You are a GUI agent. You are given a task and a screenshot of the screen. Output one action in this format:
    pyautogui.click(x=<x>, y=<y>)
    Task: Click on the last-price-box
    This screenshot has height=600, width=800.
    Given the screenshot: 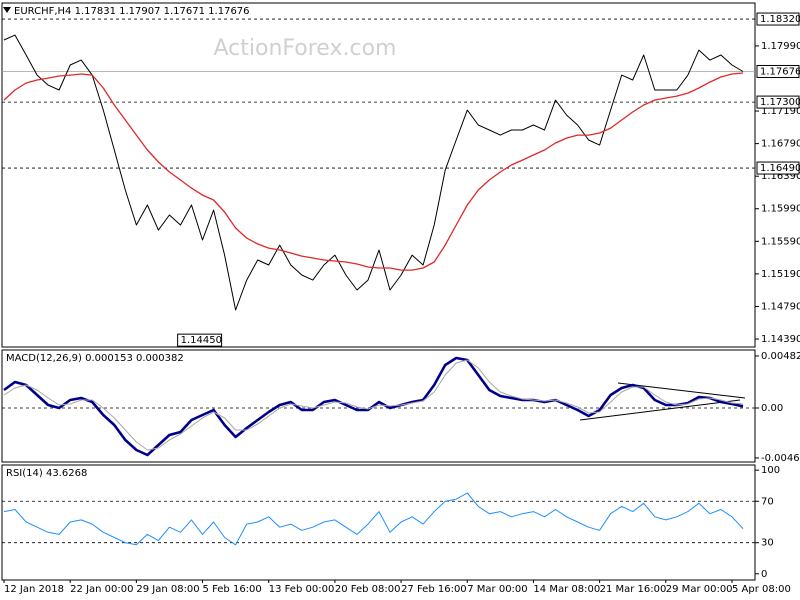 What is the action you would take?
    pyautogui.click(x=778, y=71)
    